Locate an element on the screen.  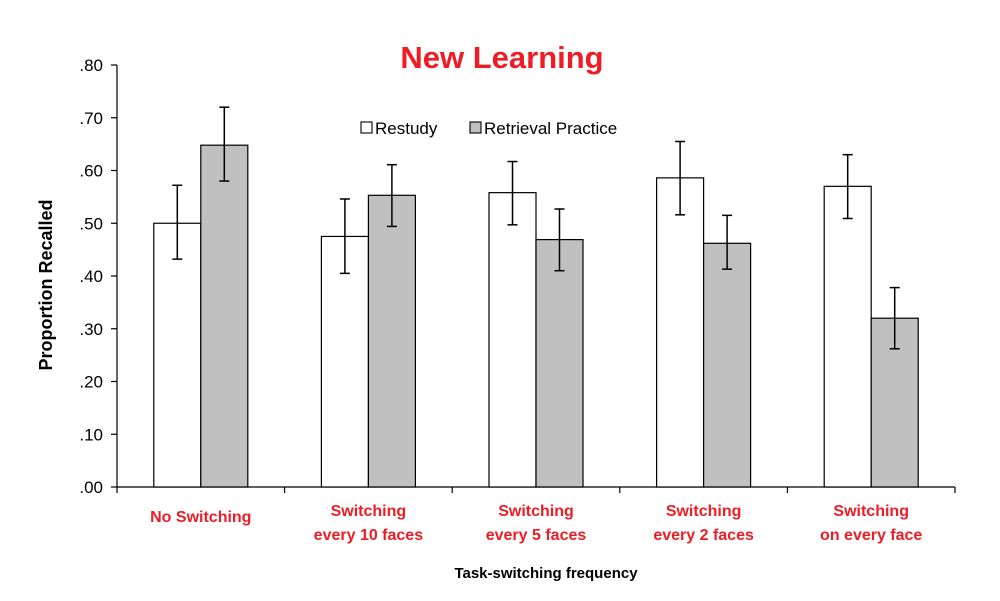
category-label: No Switching is located at coordinates (200, 517).